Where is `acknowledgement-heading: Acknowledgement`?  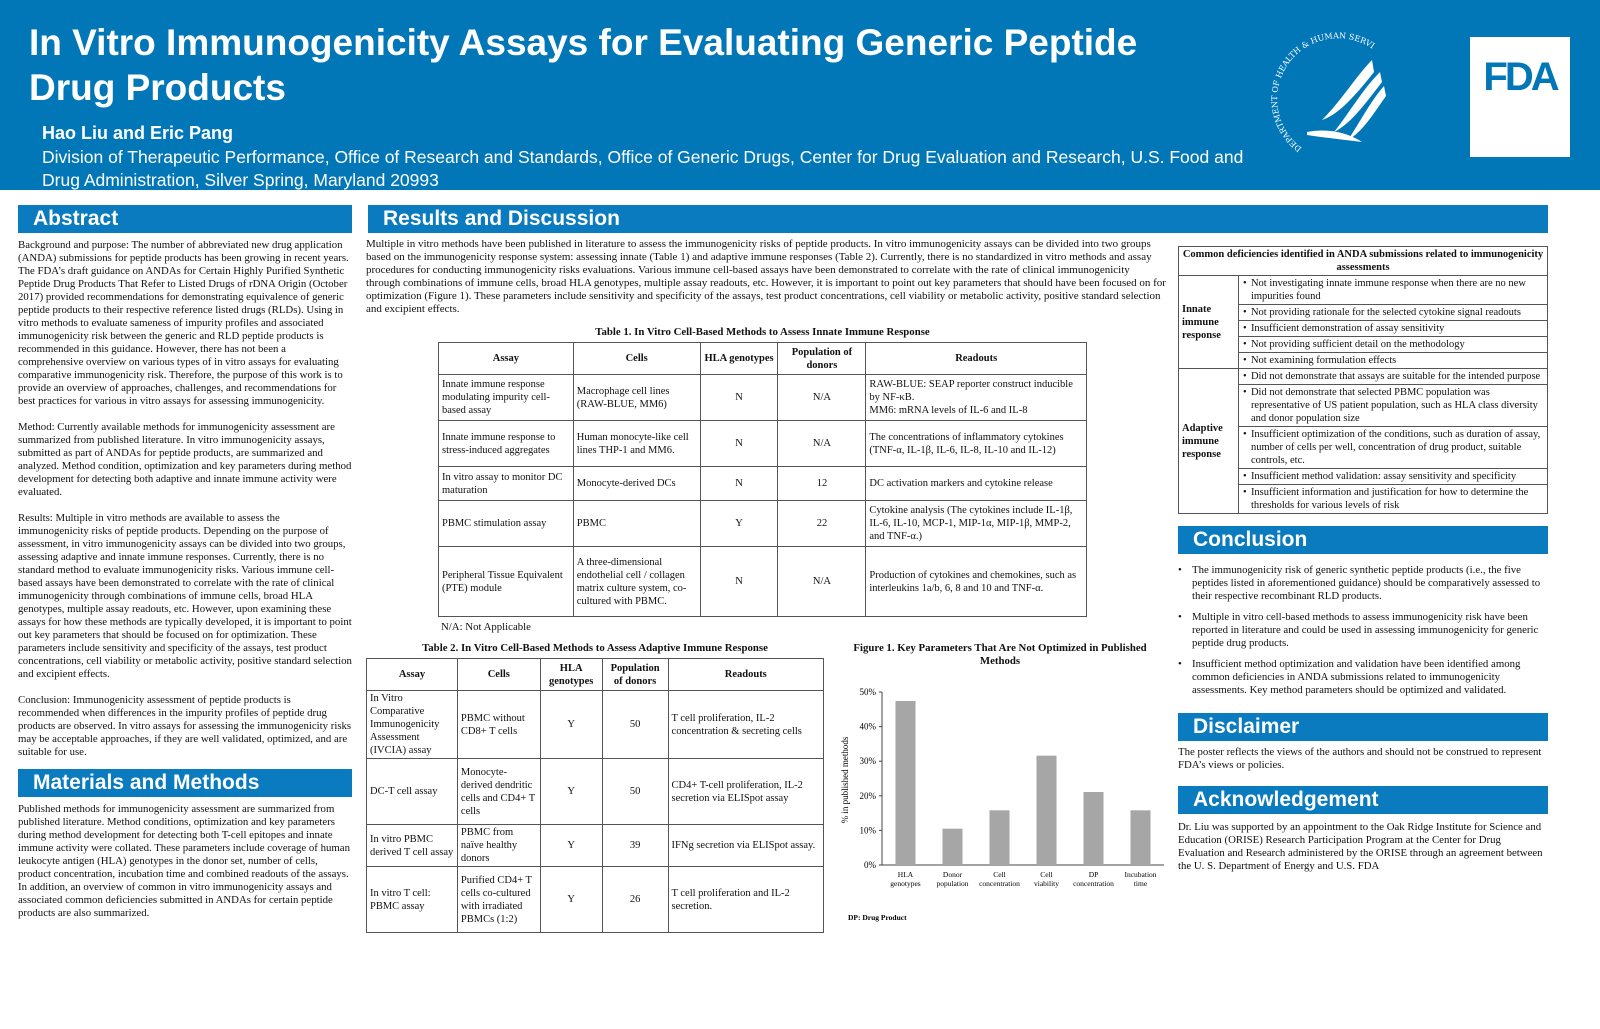
acknowledgement-heading: Acknowledgement is located at coordinates (1363, 800).